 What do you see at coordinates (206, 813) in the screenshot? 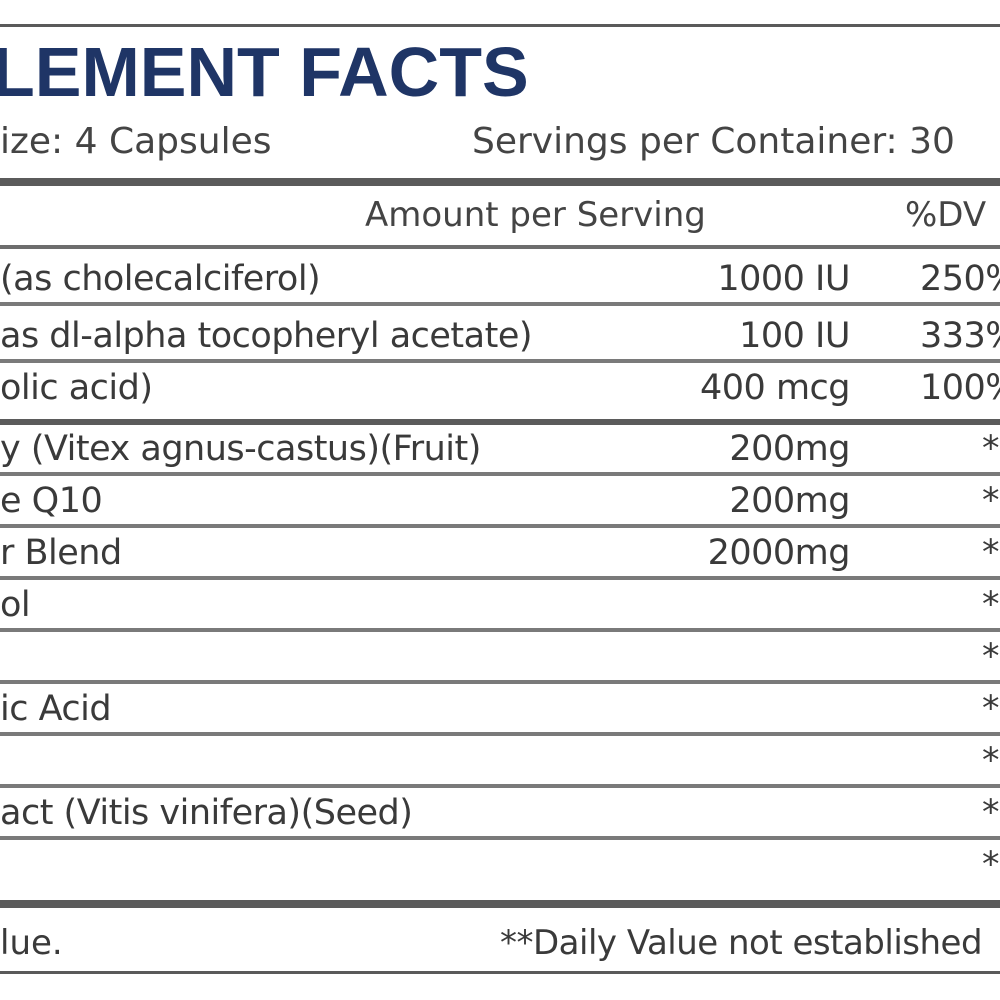
I see `ingredient-name: act (Vitis vinifera)(Seed)` at bounding box center [206, 813].